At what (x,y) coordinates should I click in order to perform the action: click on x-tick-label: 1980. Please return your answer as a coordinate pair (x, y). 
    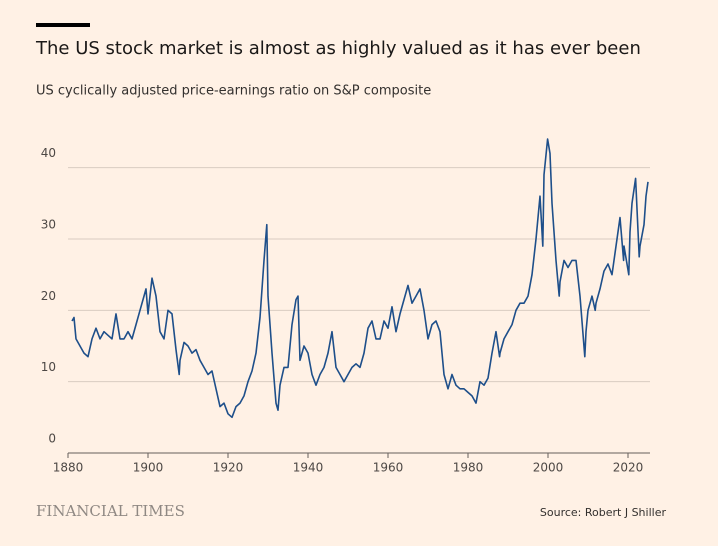
    Looking at the image, I should click on (468, 468).